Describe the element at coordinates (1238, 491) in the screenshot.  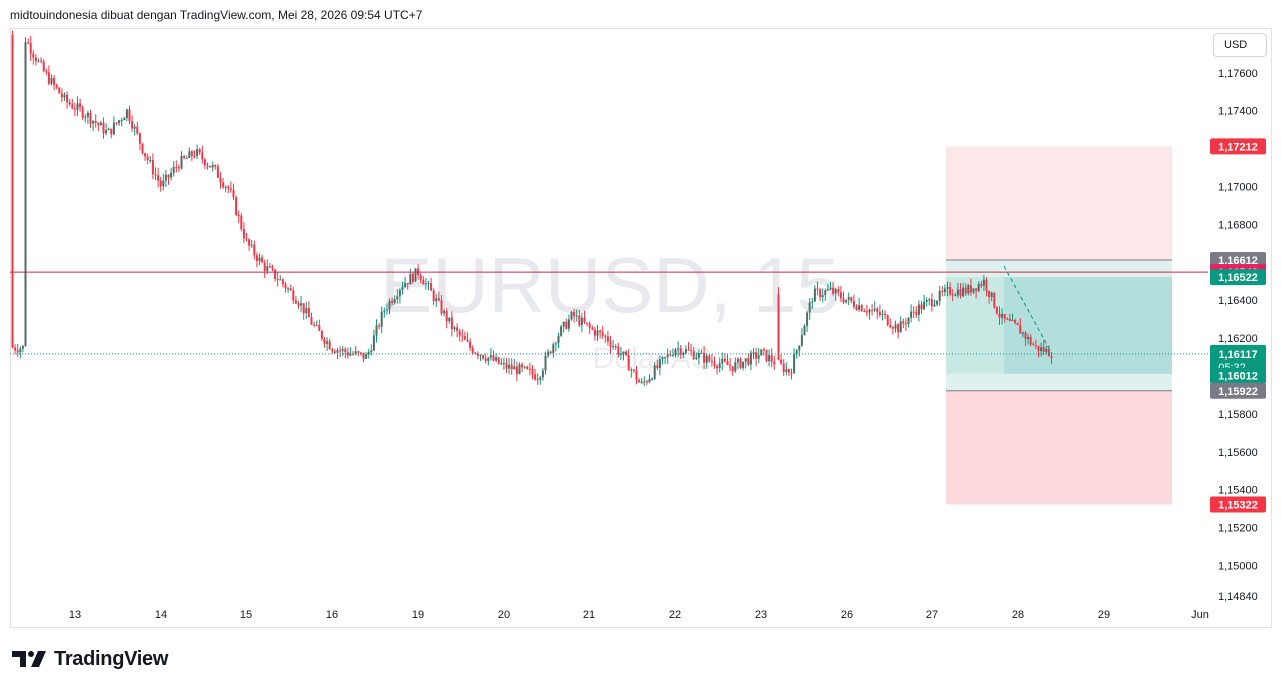
I see `y-tick-label: 1,15400` at that location.